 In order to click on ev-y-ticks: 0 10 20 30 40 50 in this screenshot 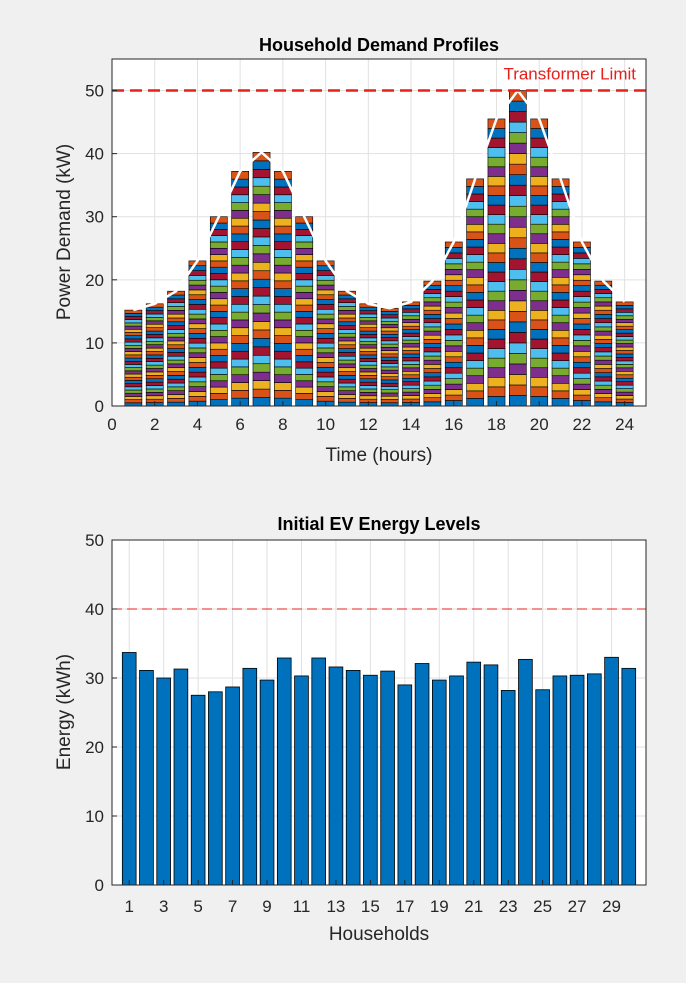, I will do `click(101, 713)`.